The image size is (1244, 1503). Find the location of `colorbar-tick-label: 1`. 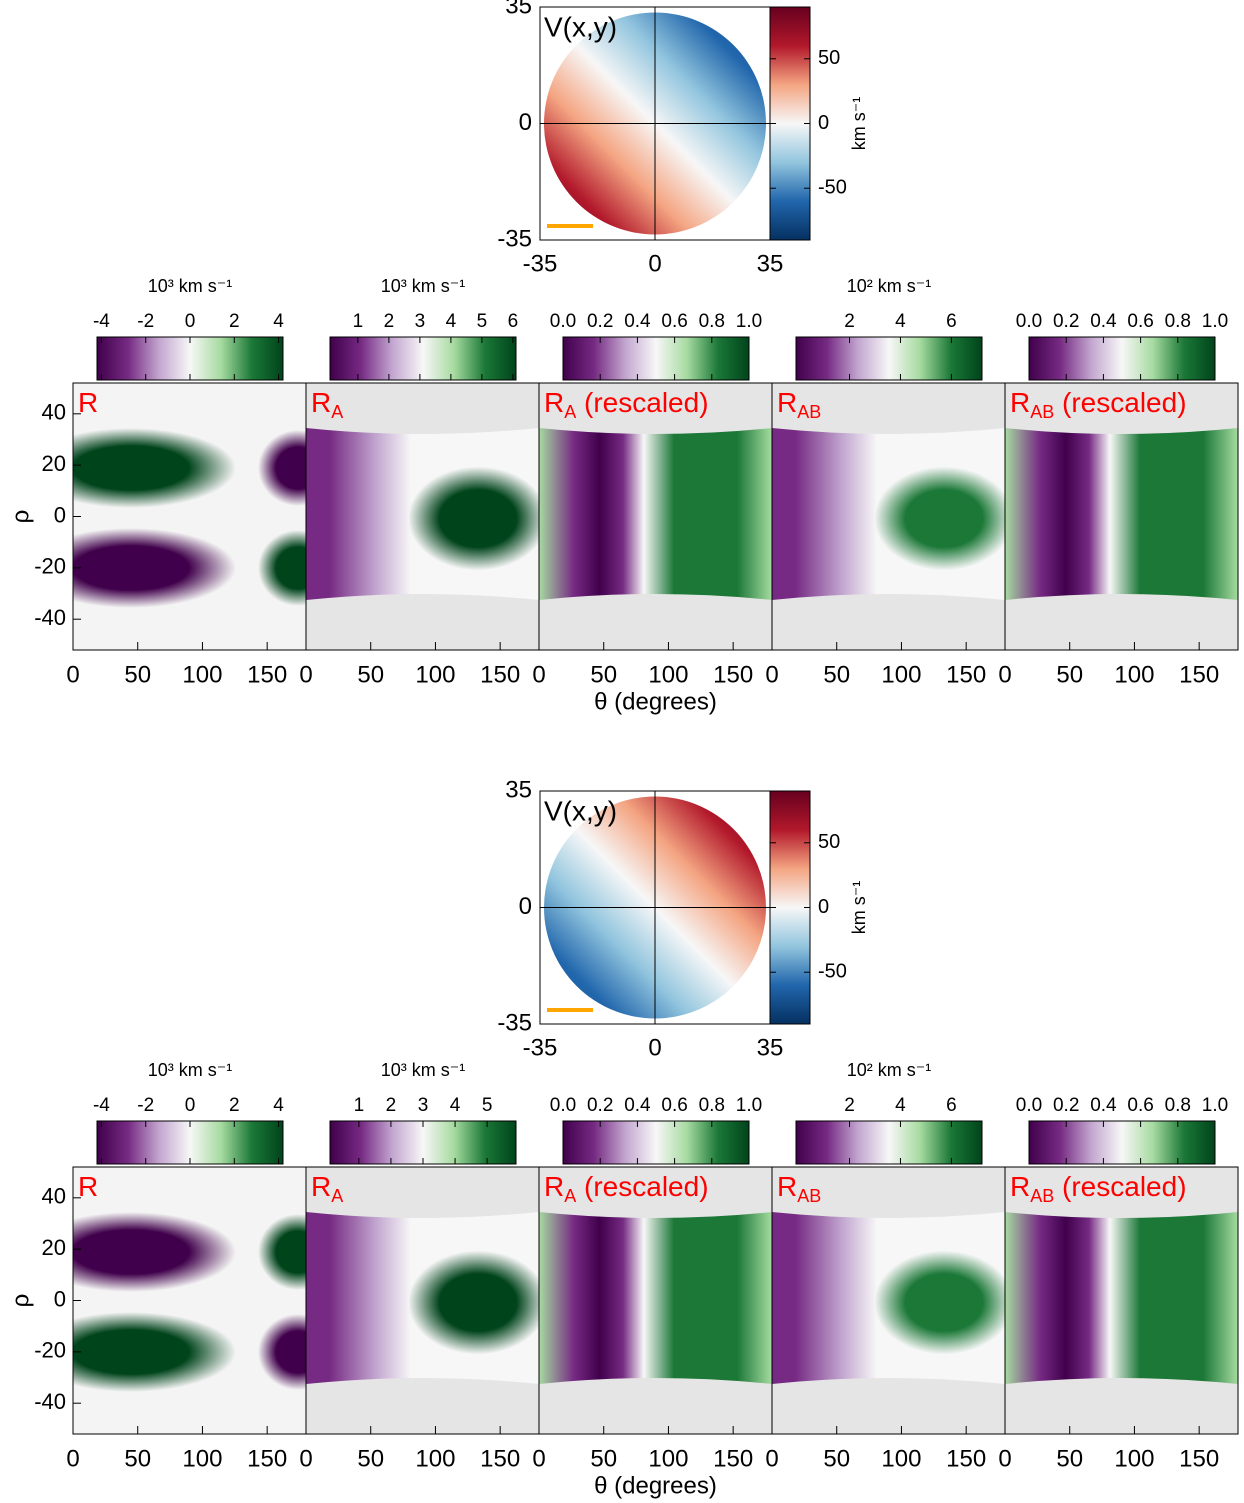

colorbar-tick-label: 1 is located at coordinates (359, 1105).